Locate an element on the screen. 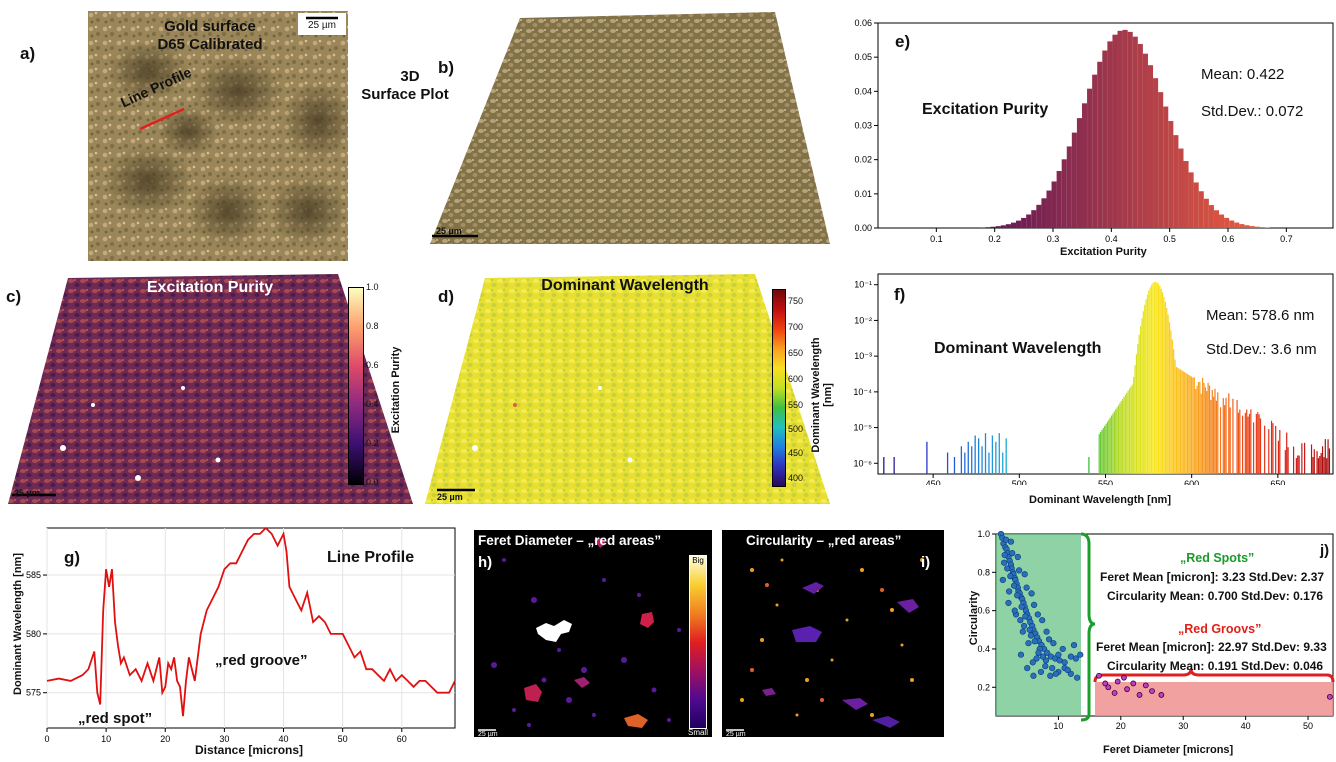 The width and height of the screenshot is (1336, 762). y-tick-label: 0.2 is located at coordinates (983, 687).